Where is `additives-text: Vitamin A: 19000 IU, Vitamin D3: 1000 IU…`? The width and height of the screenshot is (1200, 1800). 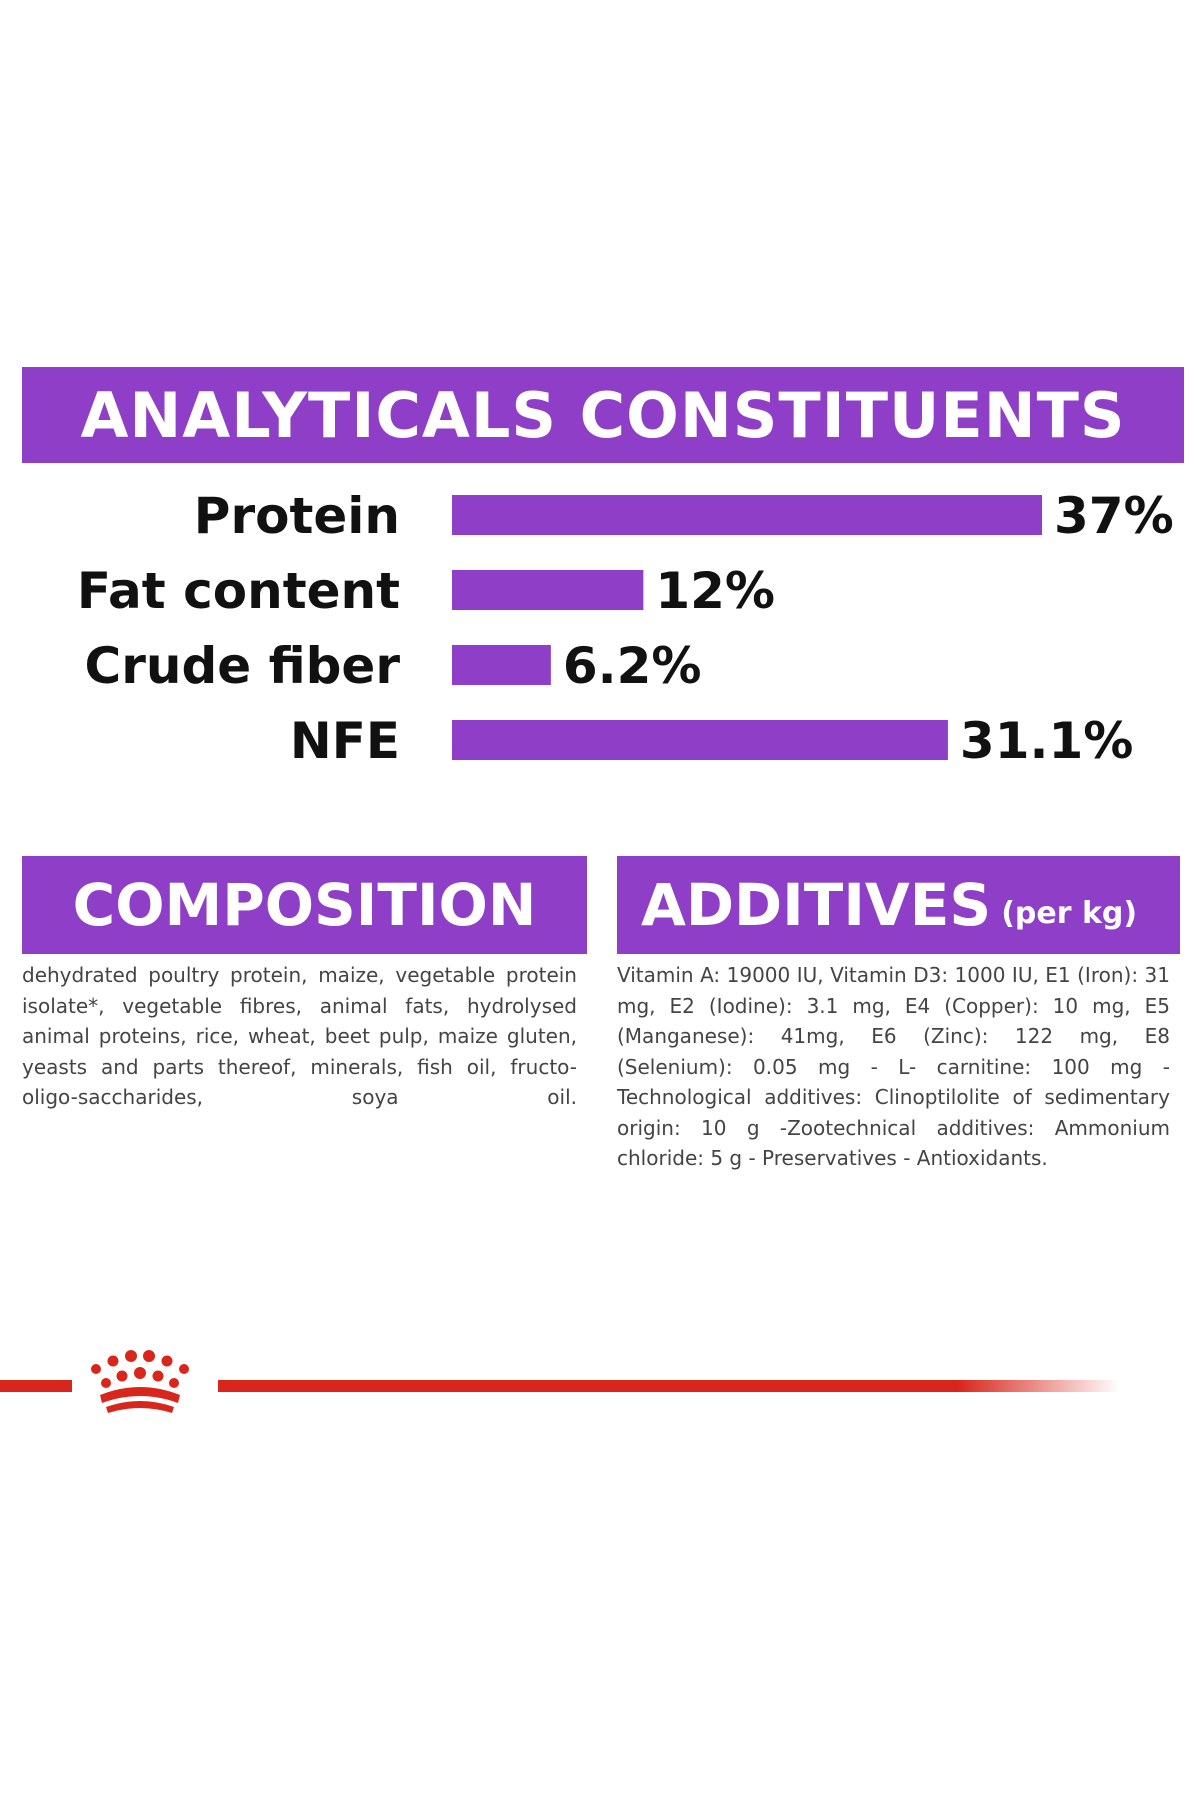
additives-text: Vitamin A: 19000 IU, Vitamin D3: 1000 IU… is located at coordinates (893, 1066).